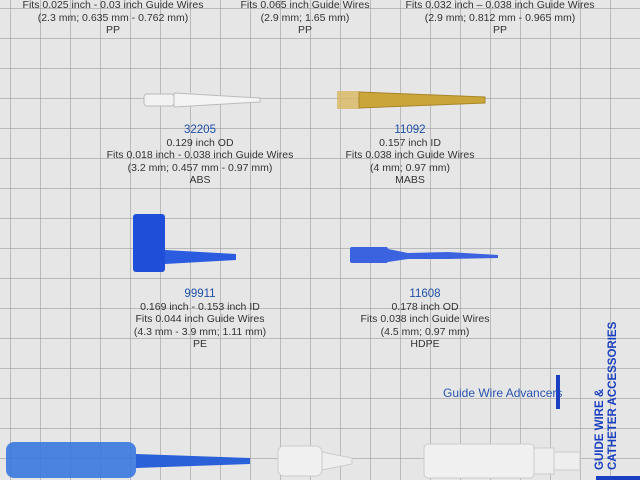 Image resolution: width=640 pixels, height=480 pixels. What do you see at coordinates (200, 294) in the screenshot?
I see `part-number: 99911` at bounding box center [200, 294].